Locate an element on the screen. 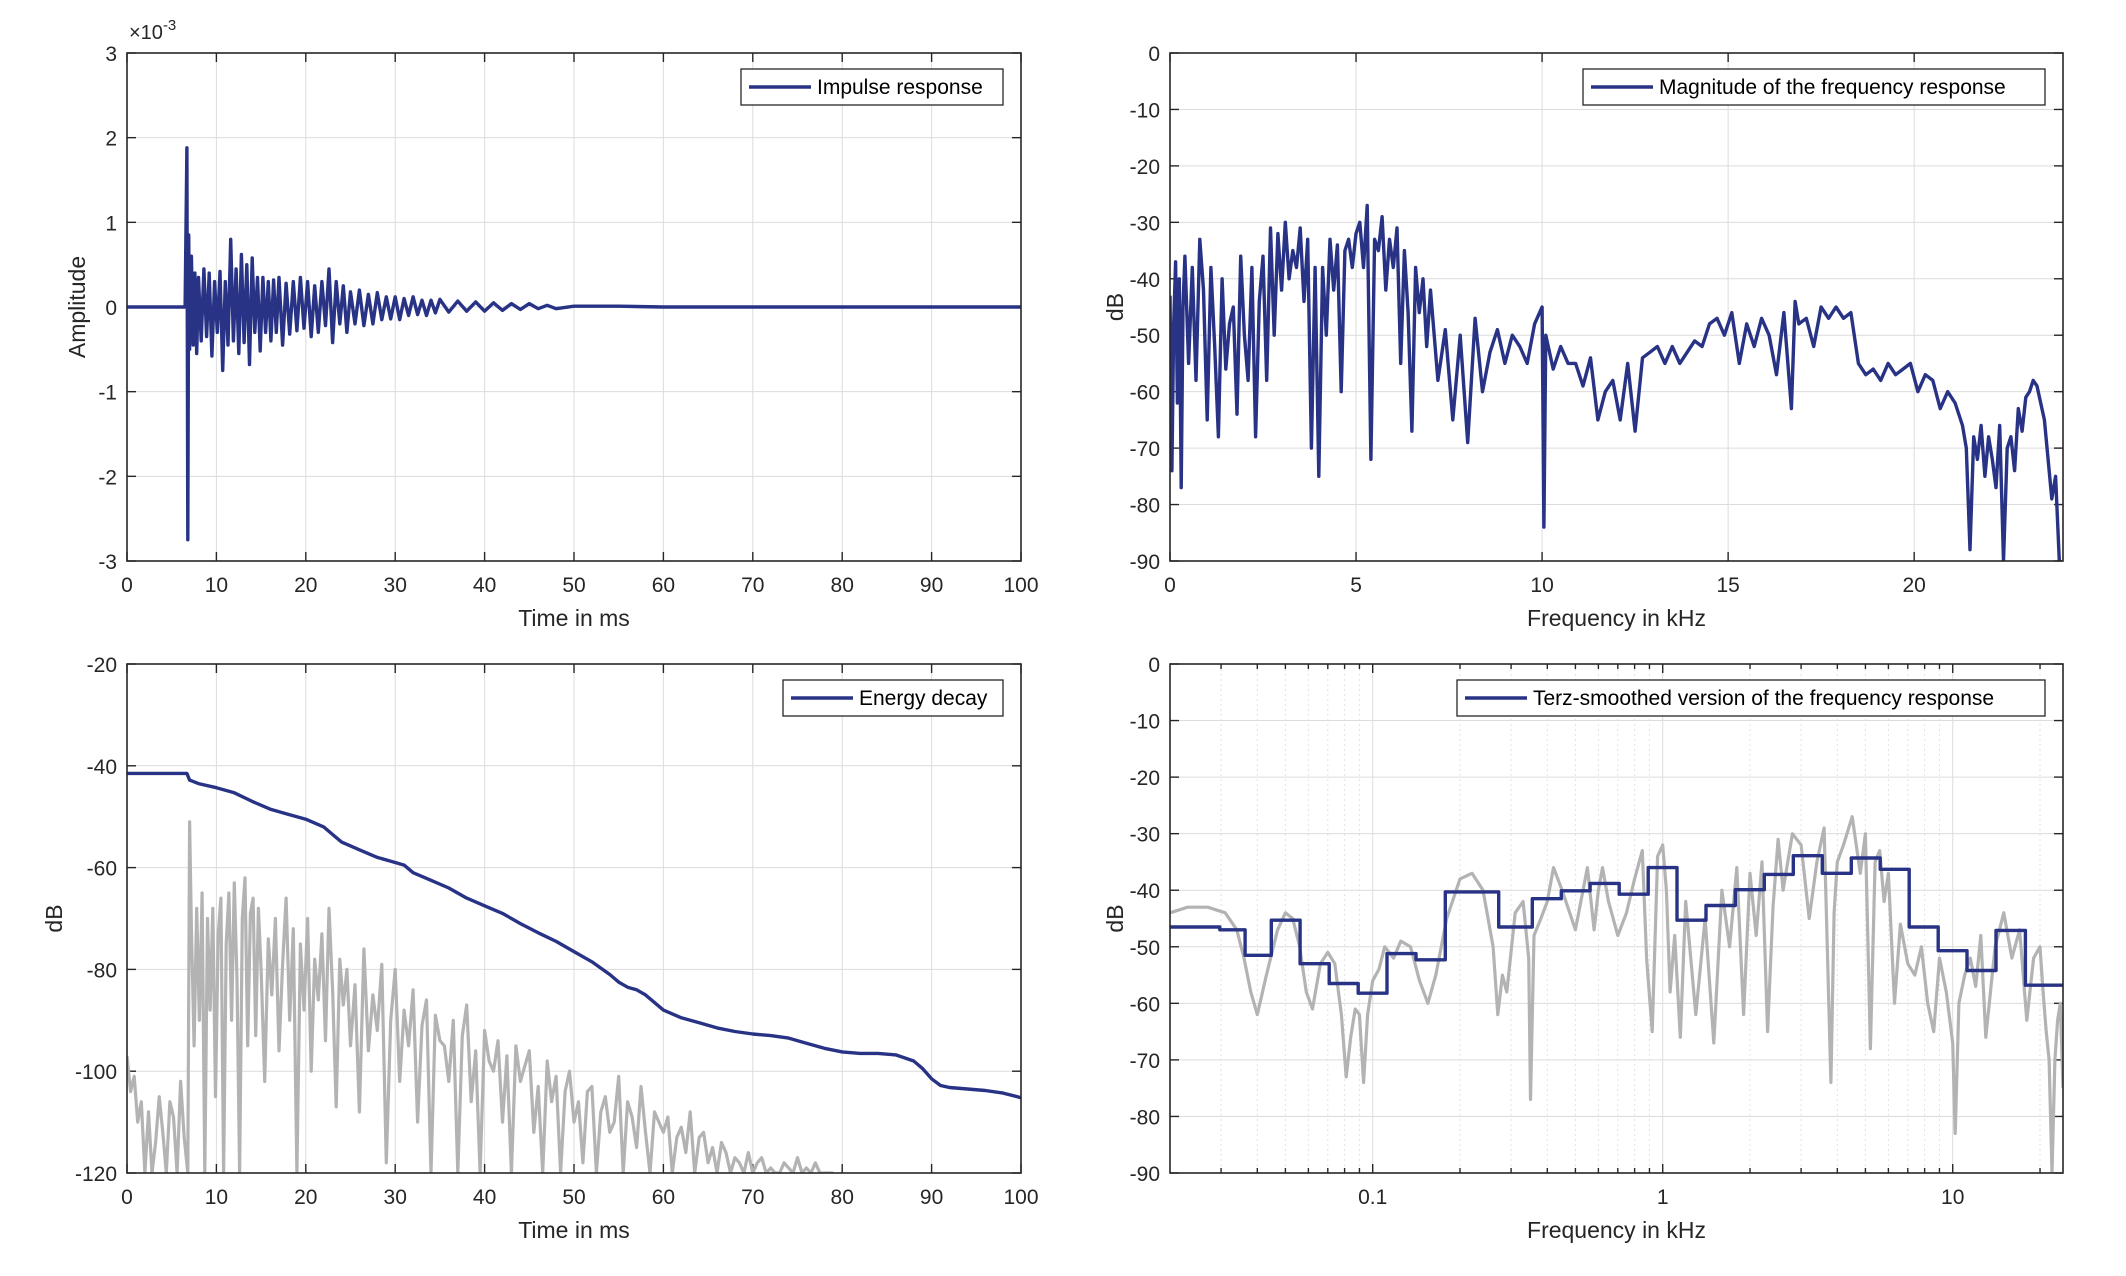 The width and height of the screenshot is (2126, 1276). y-tick-label: -120 is located at coordinates (96, 1174).